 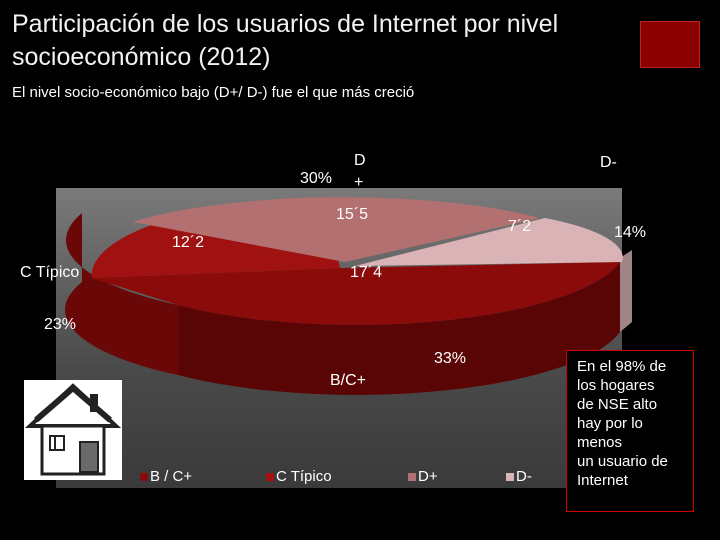 What do you see at coordinates (670, 44) in the screenshot?
I see `accent-square` at bounding box center [670, 44].